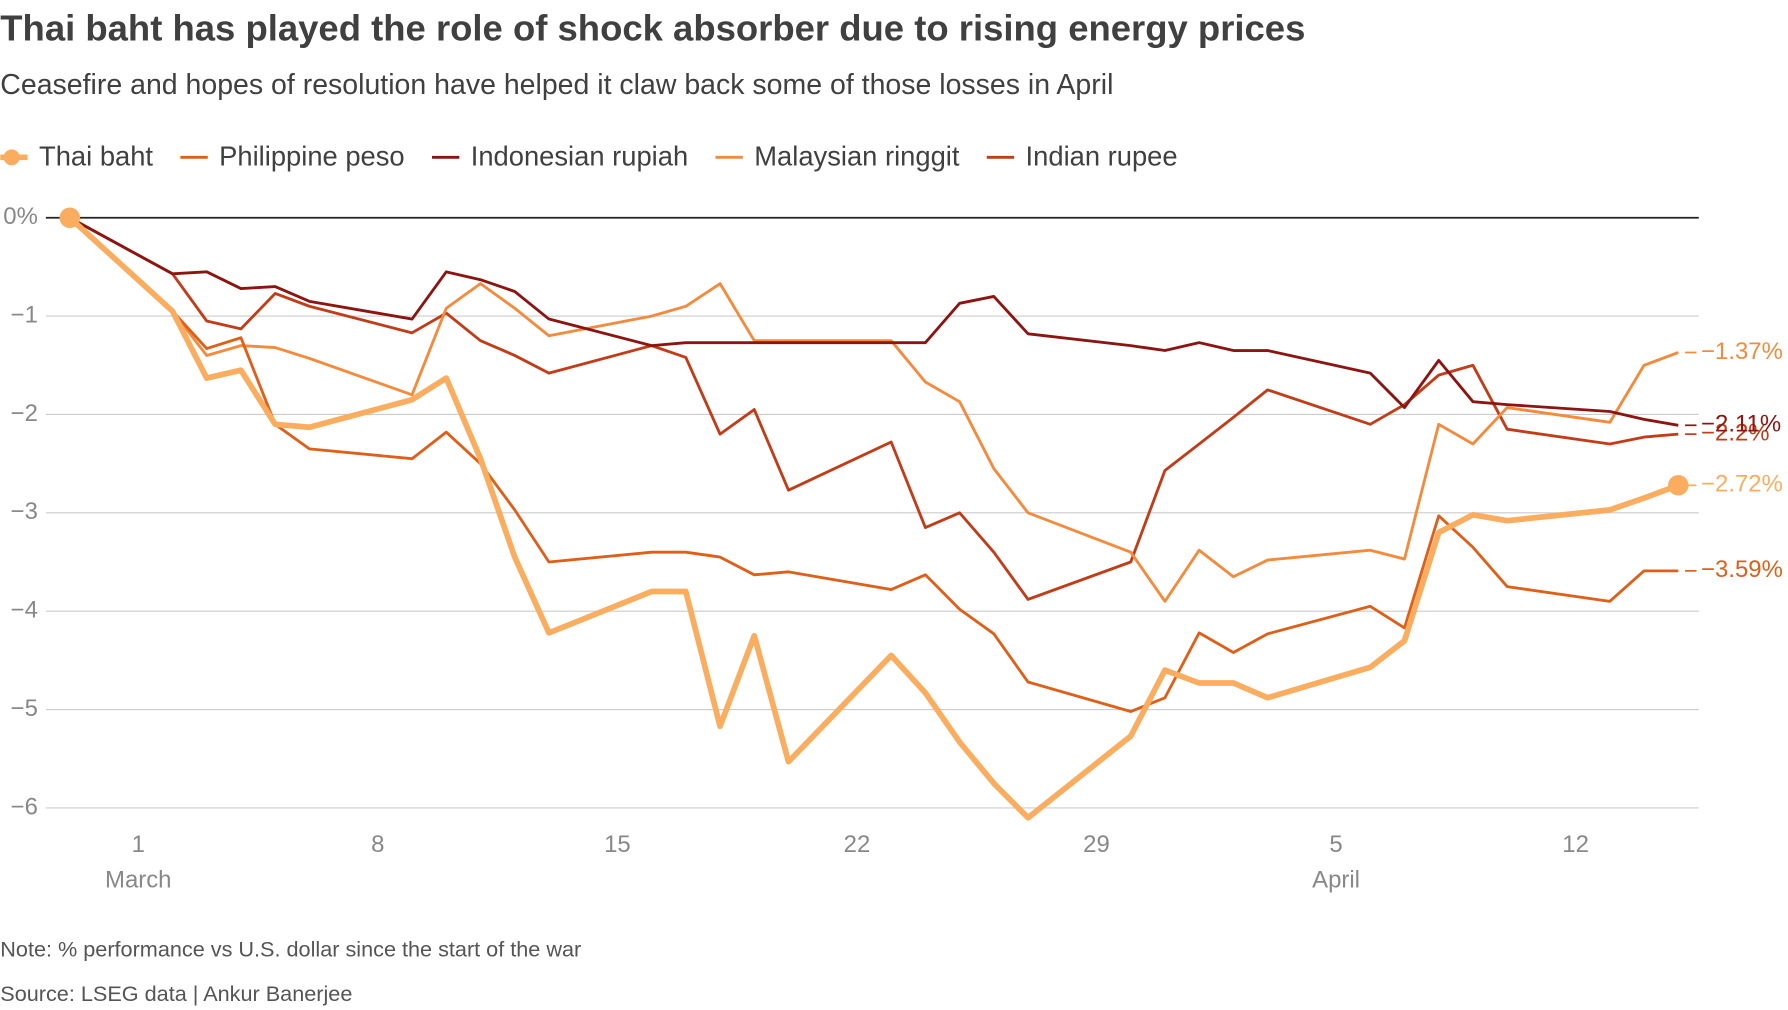 The height and width of the screenshot is (1010, 1788). Describe the element at coordinates (311, 156) in the screenshot. I see `legend-label: Philippine peso` at that location.